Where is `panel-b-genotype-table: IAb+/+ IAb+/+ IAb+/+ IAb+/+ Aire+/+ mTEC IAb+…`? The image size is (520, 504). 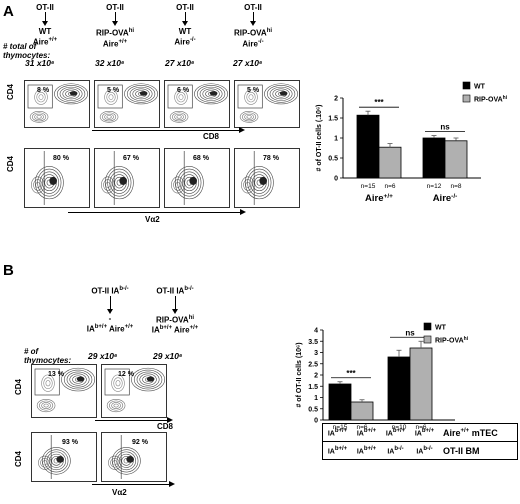
panel-b-genotype-table: IAb+/+ IAb+/+ IAb+/+ IAb+/+ Aire+/+ mTEC IAb+… is located at coordinates (420, 441).